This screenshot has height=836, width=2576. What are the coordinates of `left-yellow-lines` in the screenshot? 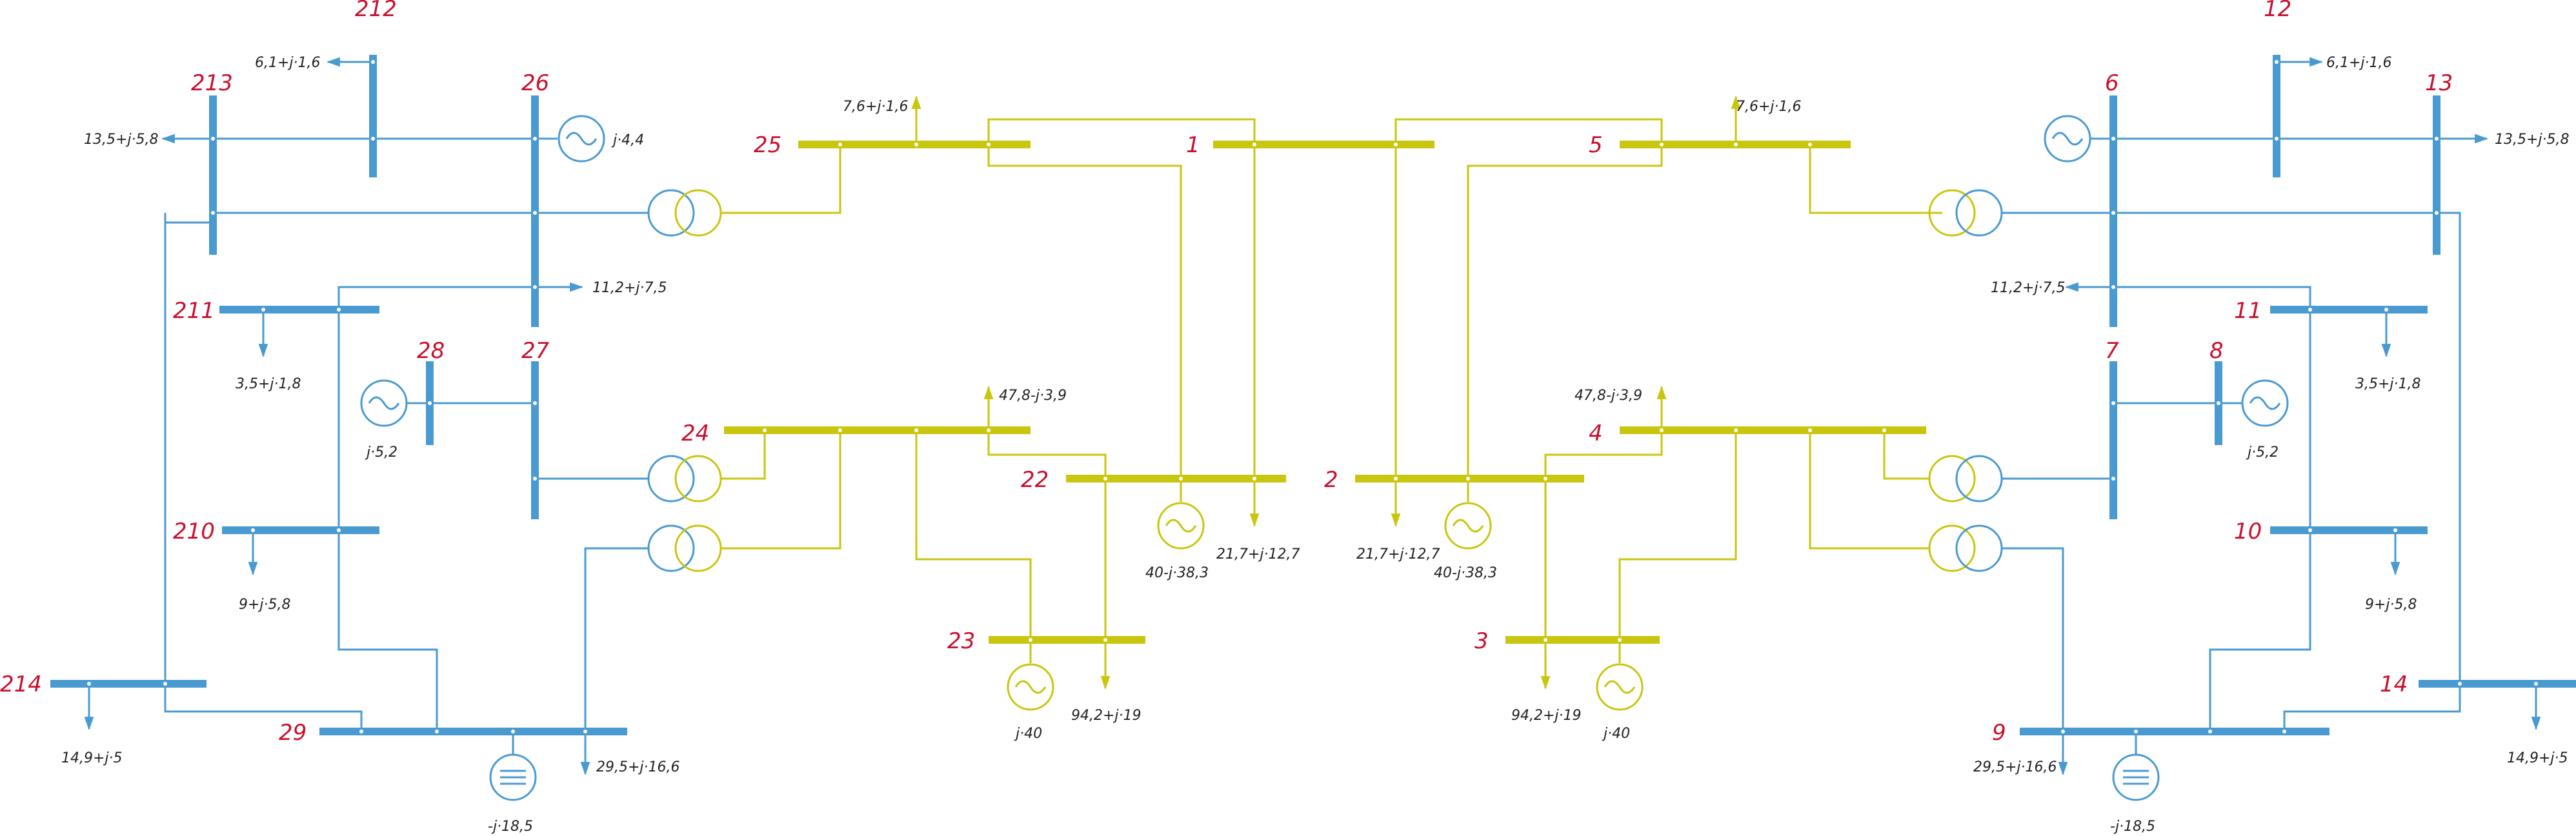 It's located at (988, 379).